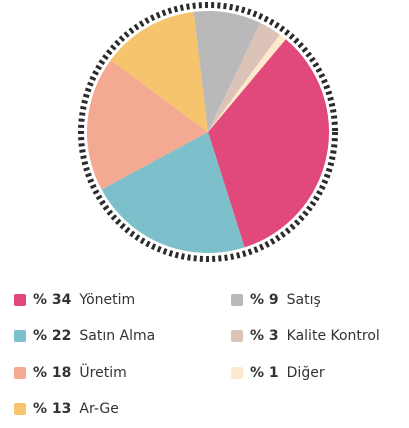 This screenshot has height=428, width=409. I want to click on legend-value: % 9, so click(264, 300).